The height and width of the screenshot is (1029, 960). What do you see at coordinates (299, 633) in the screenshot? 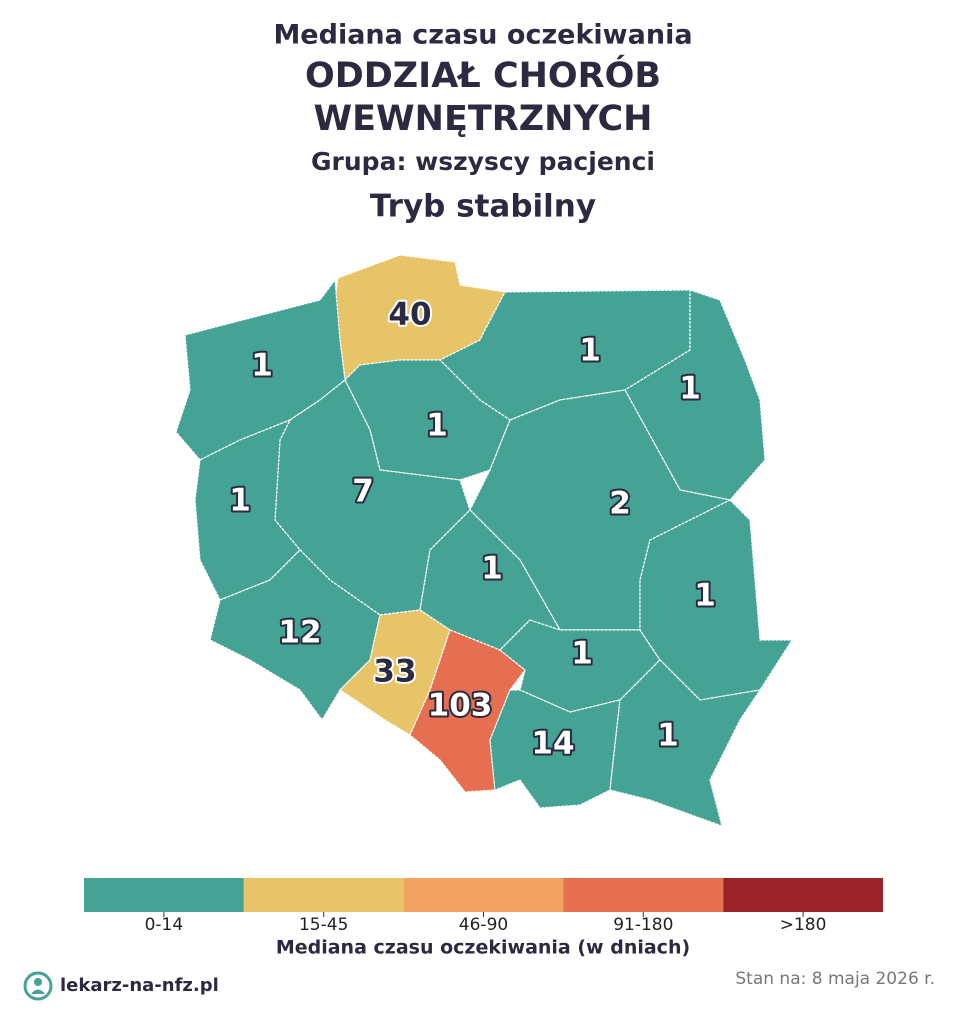
I see `region-value: 12` at bounding box center [299, 633].